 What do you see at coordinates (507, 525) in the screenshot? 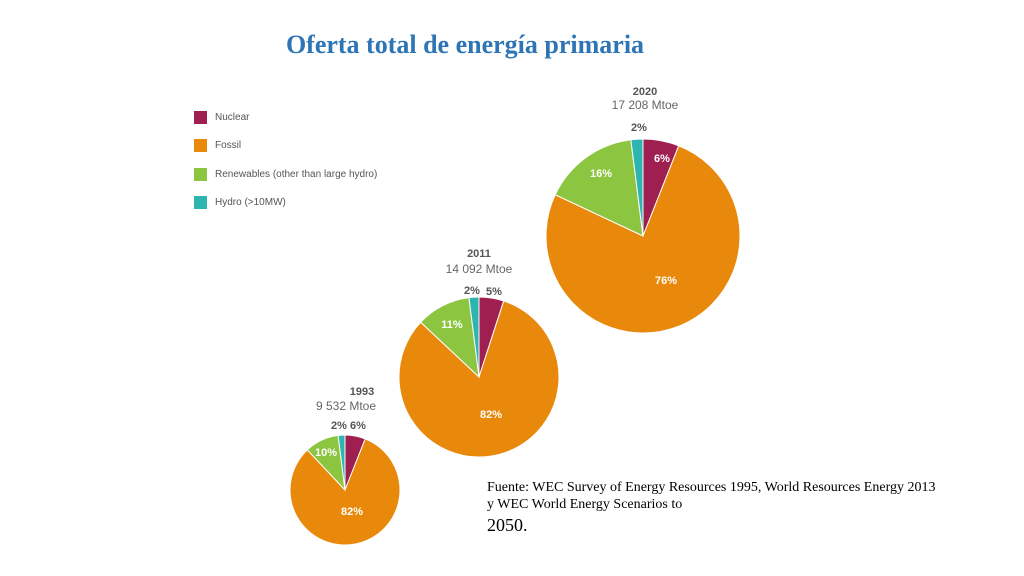
I see `source-line-3: 2050.` at bounding box center [507, 525].